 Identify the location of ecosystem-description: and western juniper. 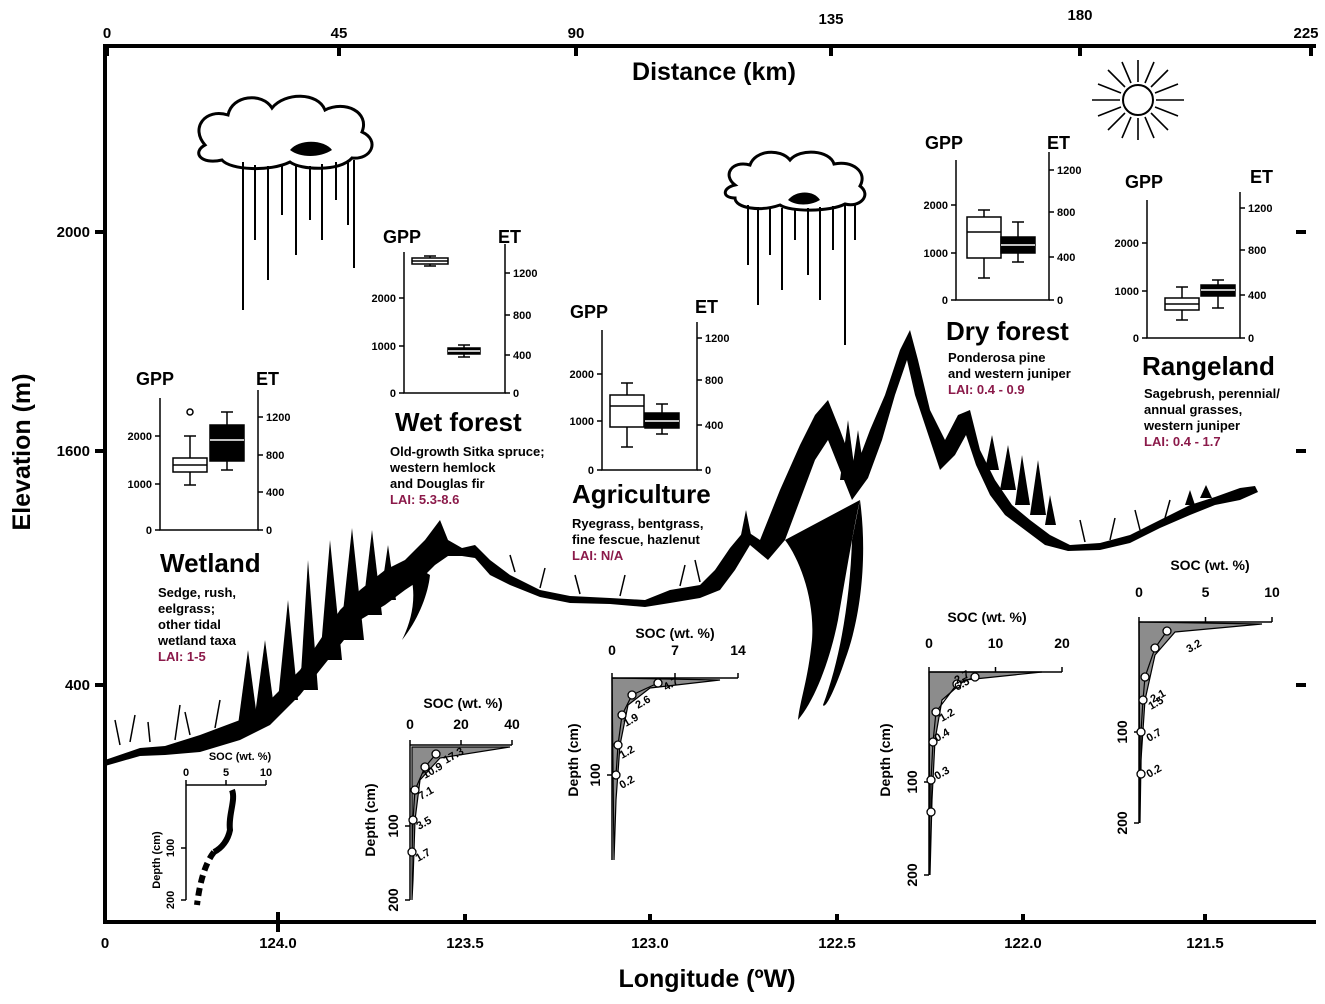
(1009, 373).